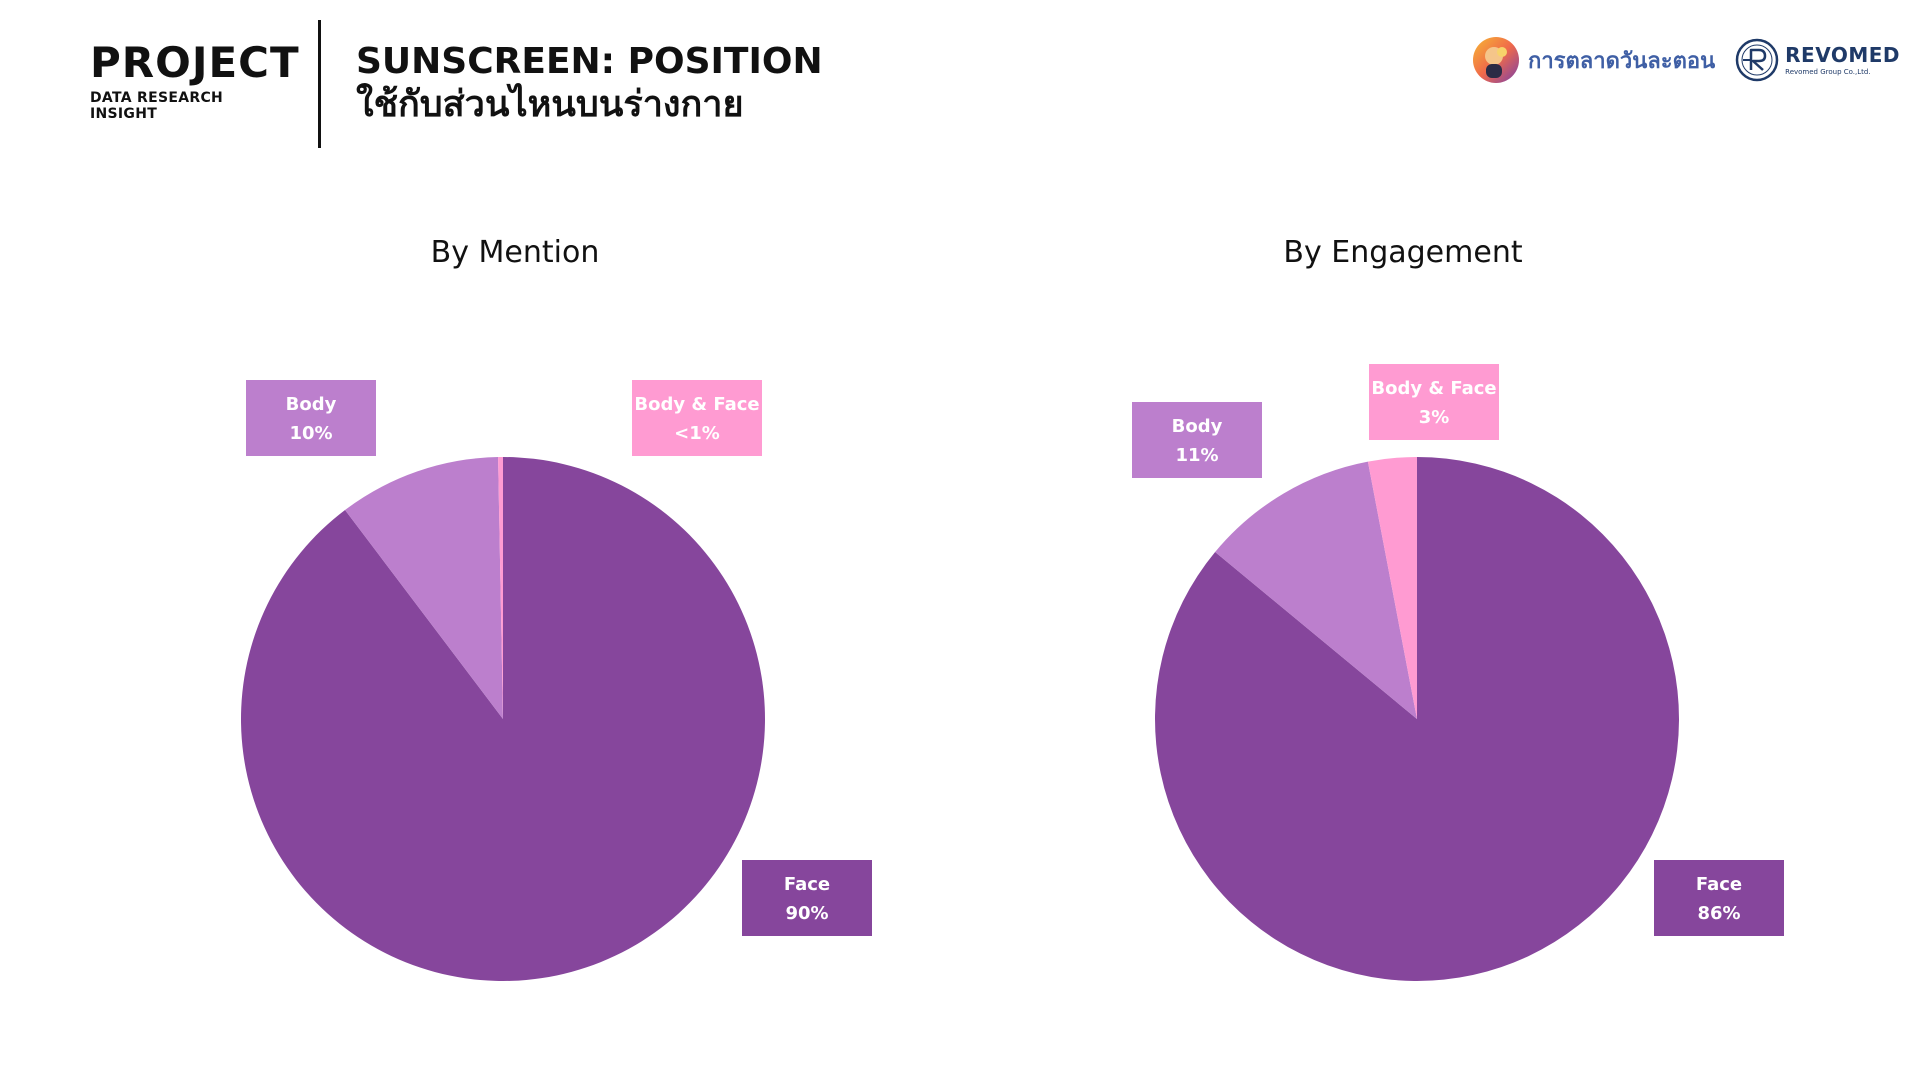  What do you see at coordinates (1622, 61) in the screenshot?
I see `marketing-logo-text: การตลาดวันละตอน` at bounding box center [1622, 61].